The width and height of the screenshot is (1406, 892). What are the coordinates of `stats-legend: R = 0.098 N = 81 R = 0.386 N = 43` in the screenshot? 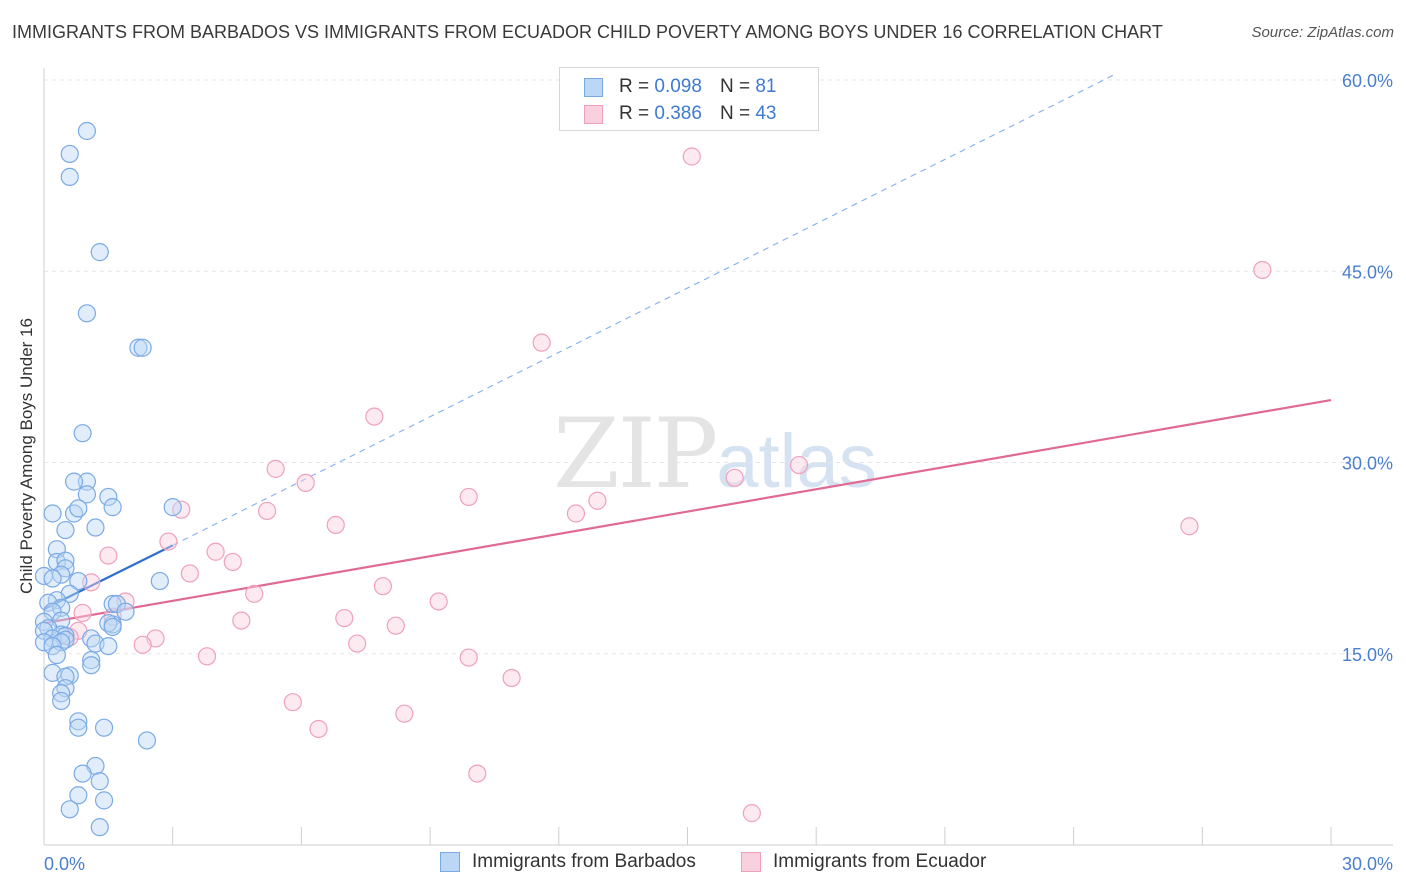 It's located at (689, 99).